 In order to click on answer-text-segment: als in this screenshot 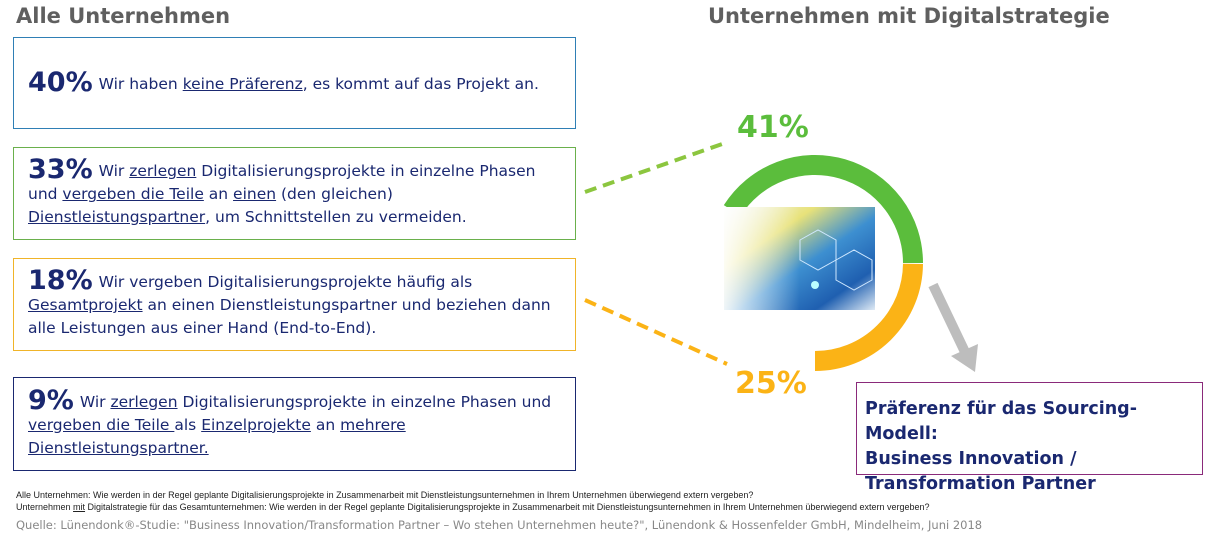, I will do `click(188, 424)`.